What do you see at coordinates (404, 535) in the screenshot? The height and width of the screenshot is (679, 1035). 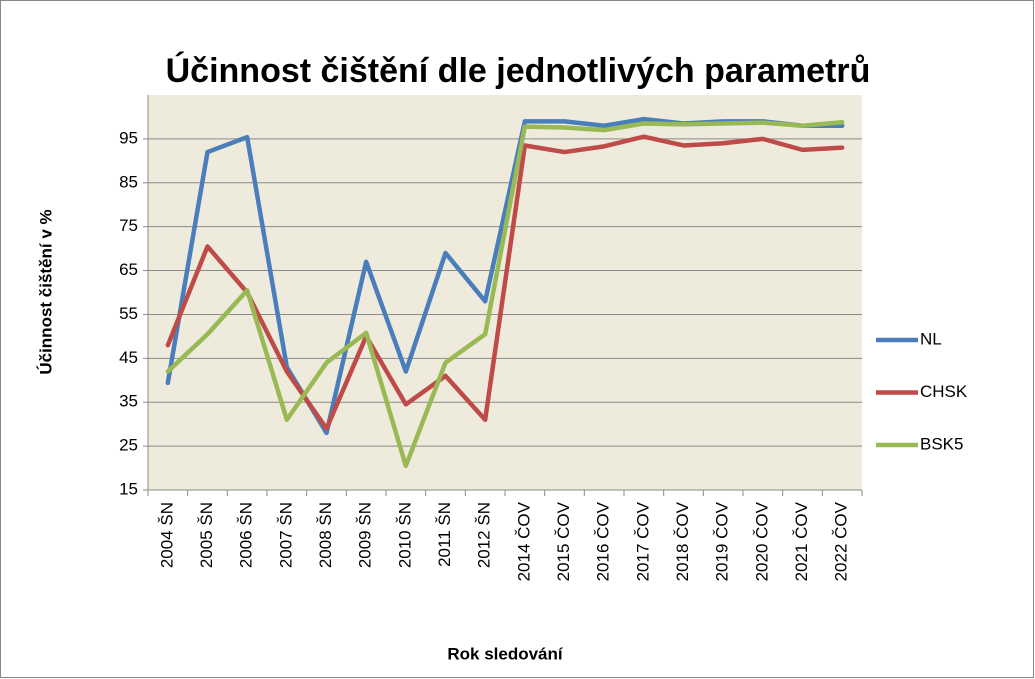 I see `x-tick-label: 2010 ŠN` at bounding box center [404, 535].